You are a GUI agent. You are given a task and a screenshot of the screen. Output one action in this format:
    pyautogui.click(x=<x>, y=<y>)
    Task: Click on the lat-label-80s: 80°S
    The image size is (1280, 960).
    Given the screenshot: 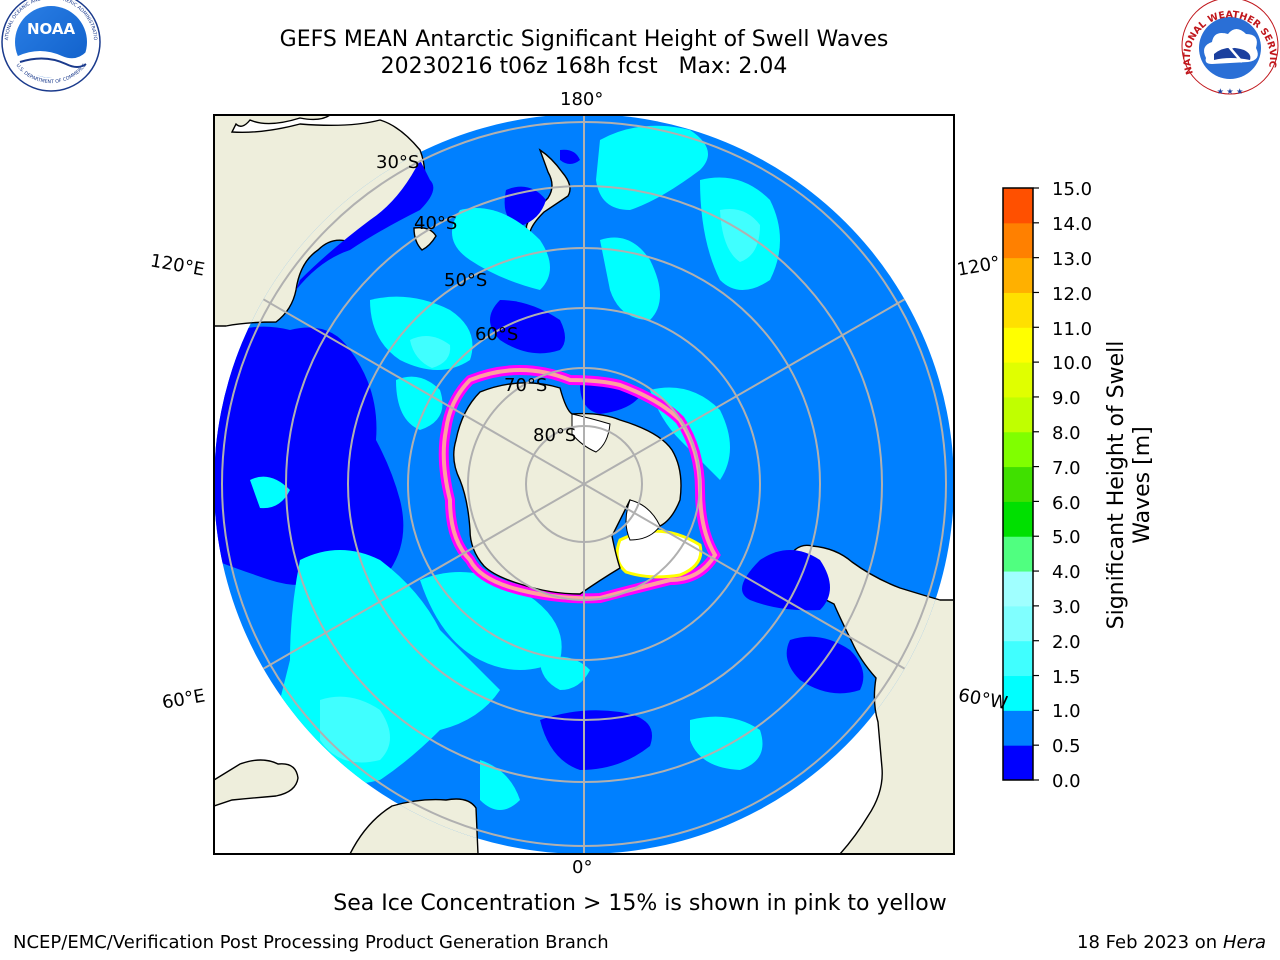 What is the action you would take?
    pyautogui.click(x=555, y=435)
    